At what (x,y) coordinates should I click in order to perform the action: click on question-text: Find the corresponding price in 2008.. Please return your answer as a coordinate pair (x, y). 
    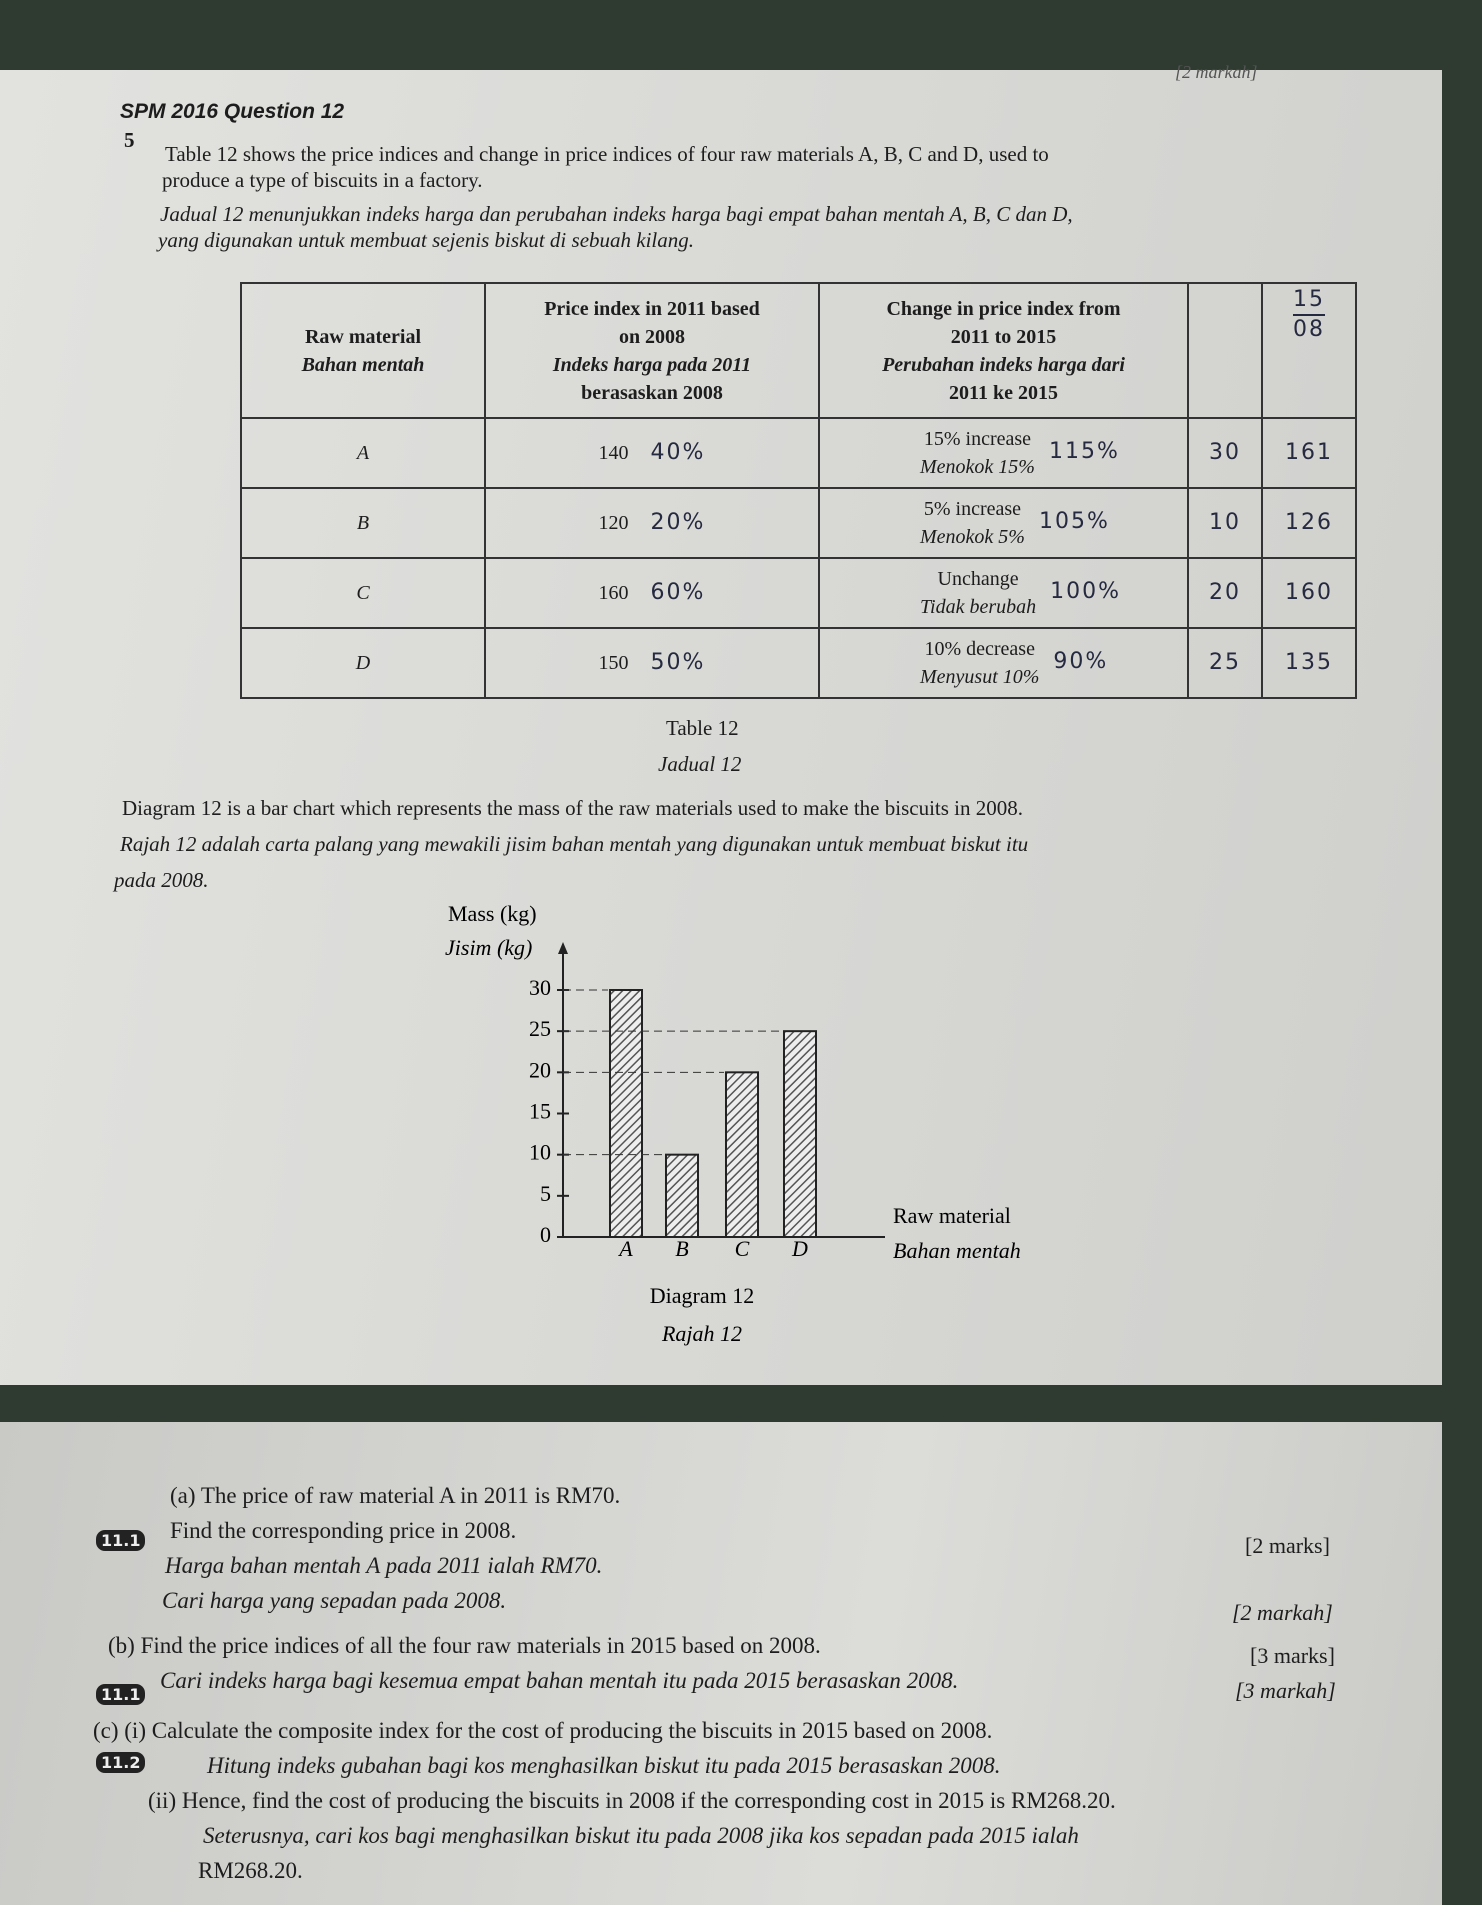
    Looking at the image, I should click on (343, 1530).